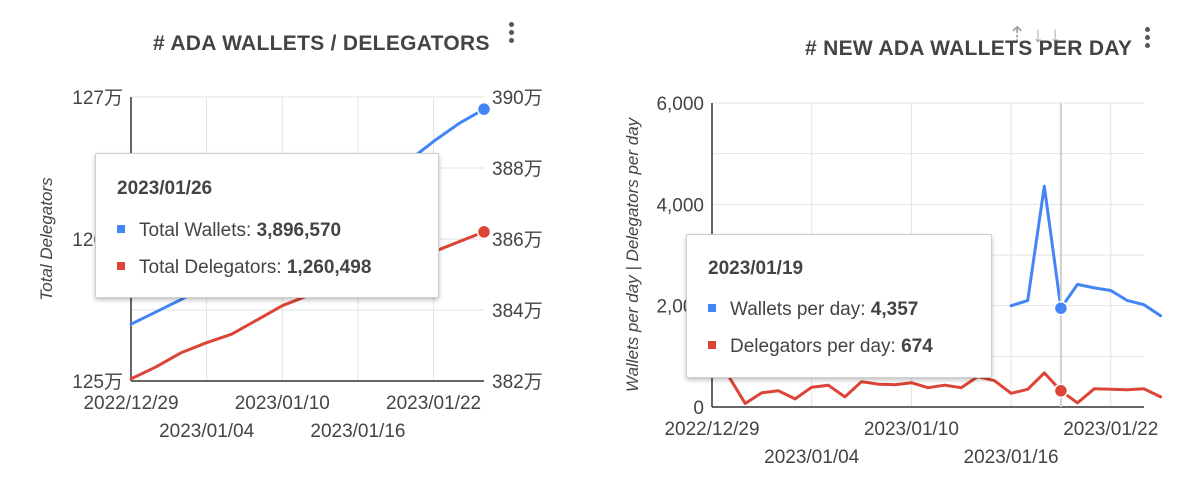 The height and width of the screenshot is (483, 1200). I want to click on tooltip-value: 674, so click(917, 346).